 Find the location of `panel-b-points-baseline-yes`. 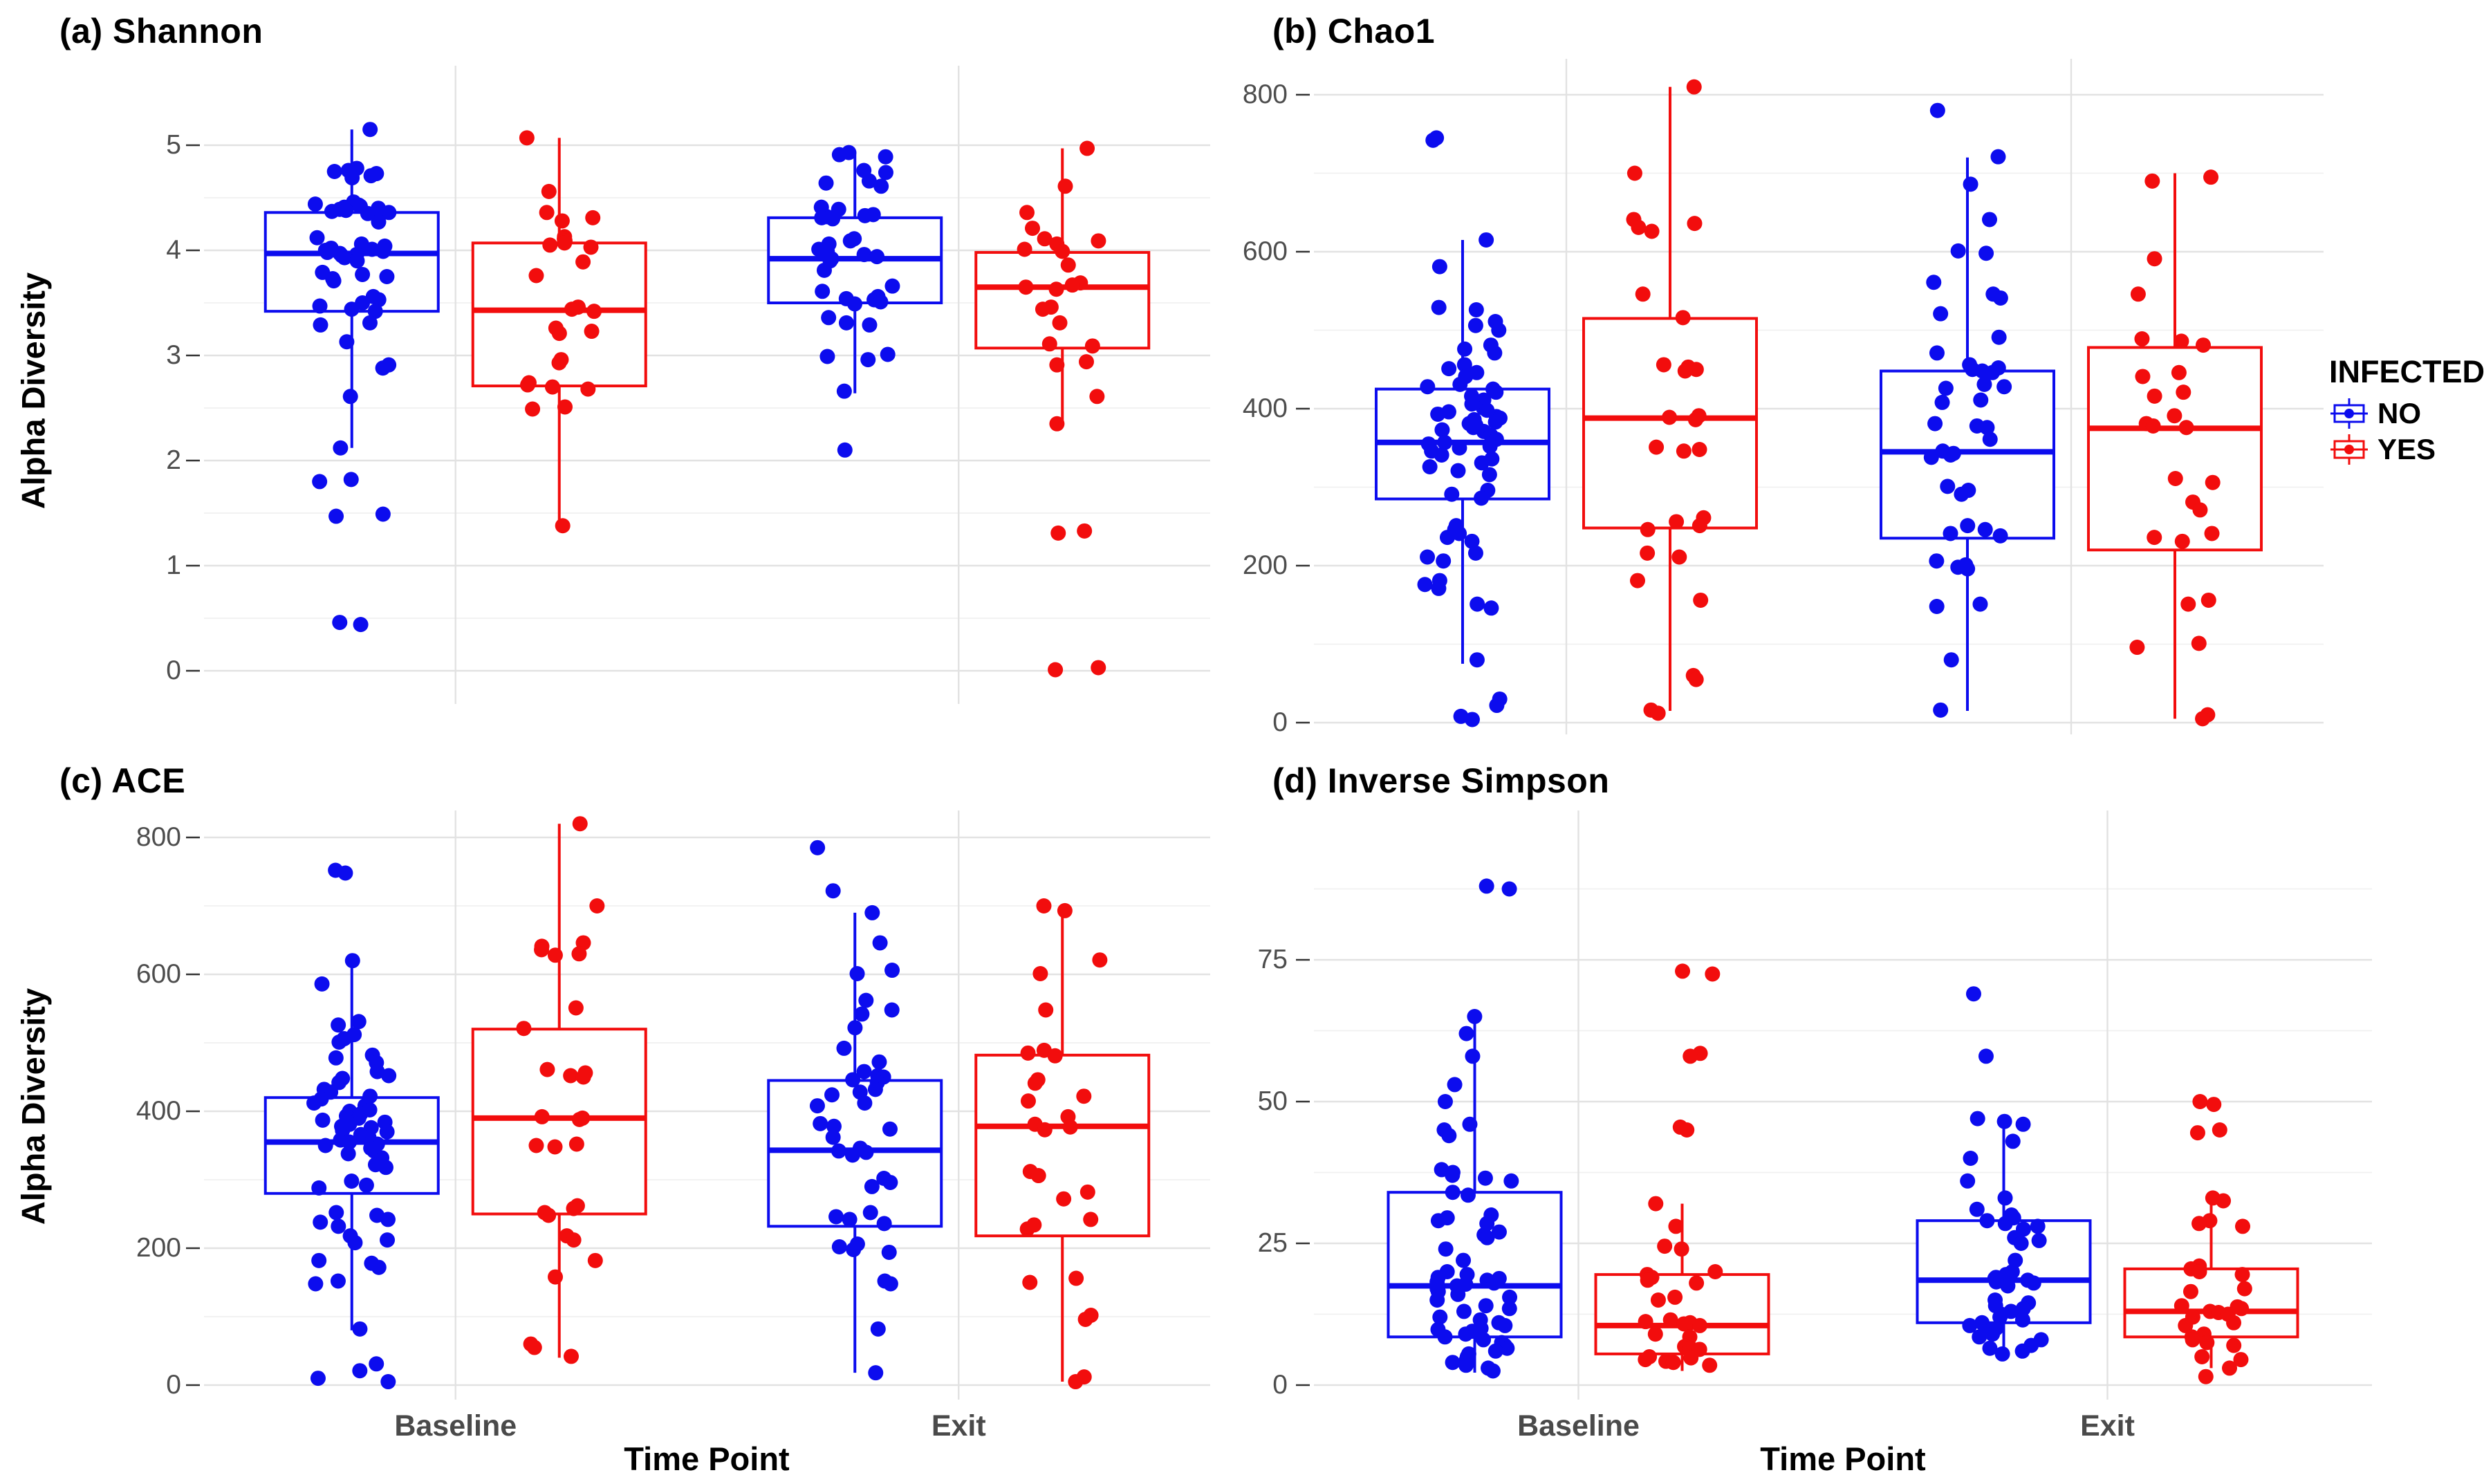

panel-b-points-baseline-yes is located at coordinates (1669, 400).